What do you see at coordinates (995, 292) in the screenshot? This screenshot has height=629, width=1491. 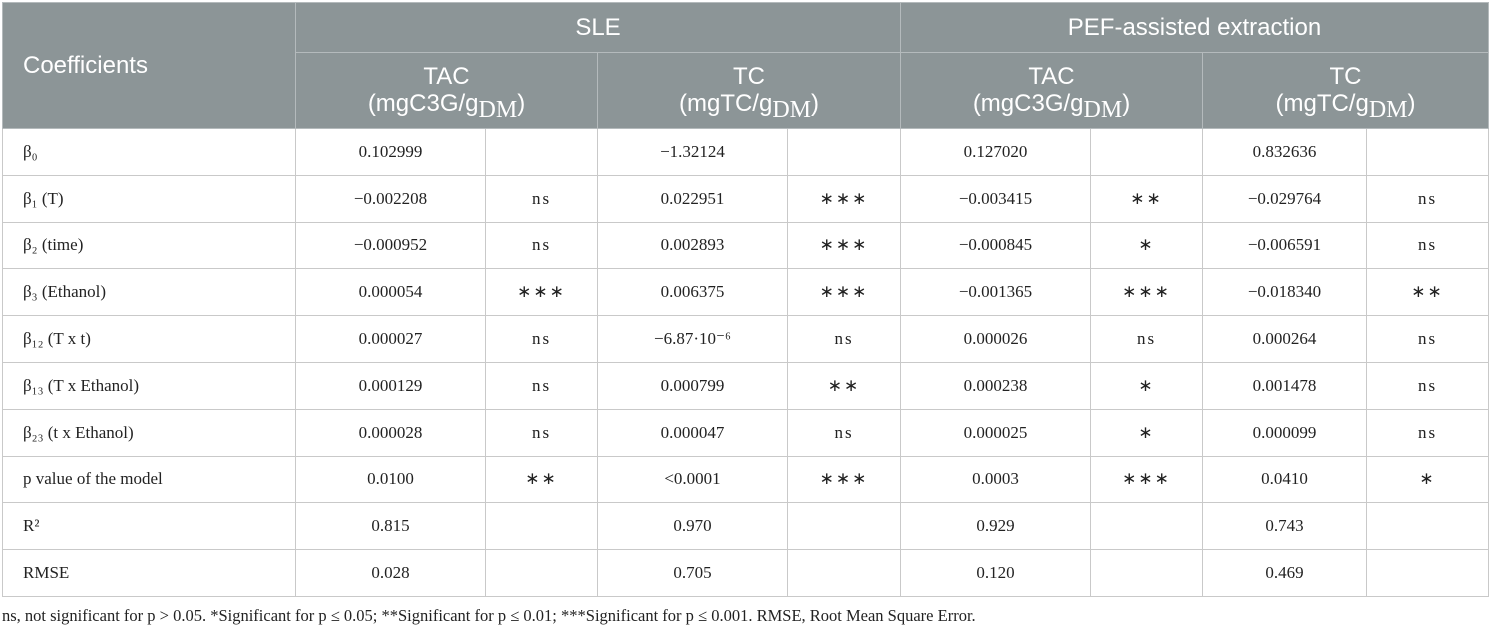 I see `value-cell: −0.001365` at bounding box center [995, 292].